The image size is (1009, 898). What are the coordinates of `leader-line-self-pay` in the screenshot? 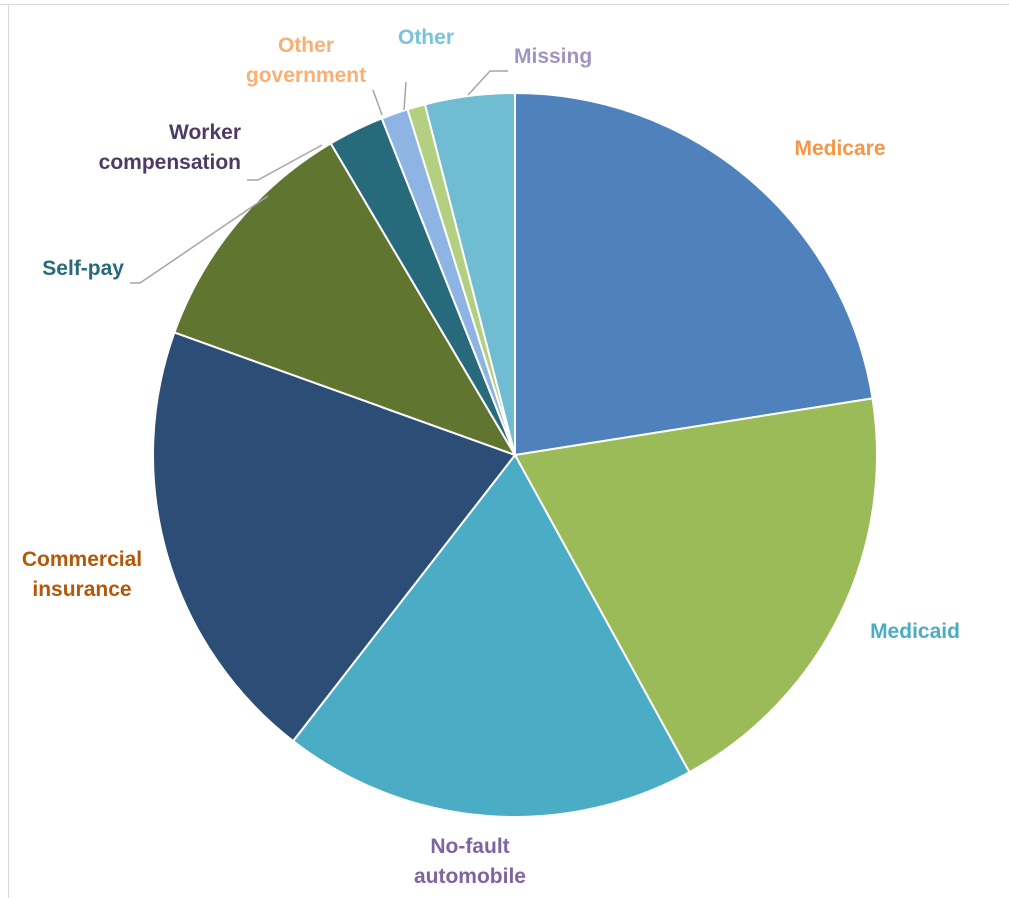 It's located at (199, 239).